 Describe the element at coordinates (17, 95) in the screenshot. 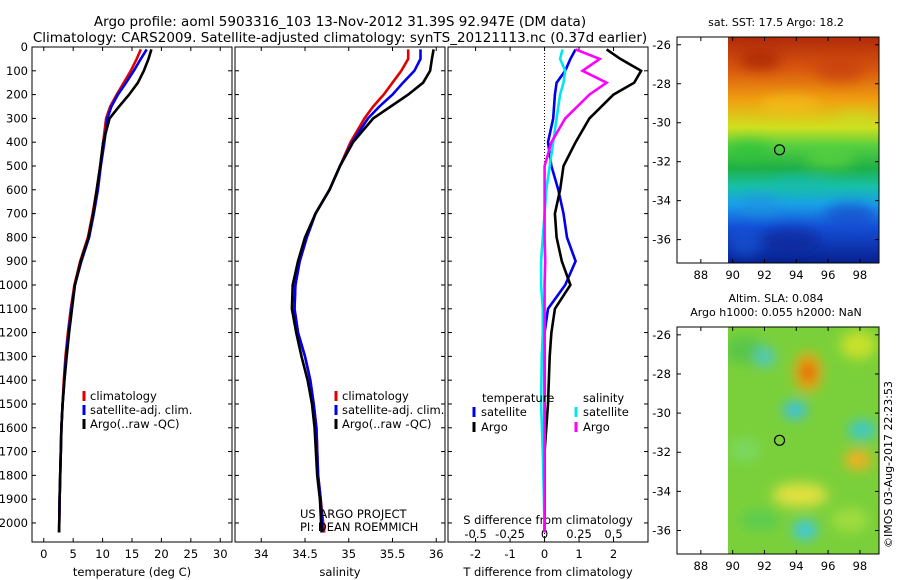

I see `y-tick-label: 200` at that location.